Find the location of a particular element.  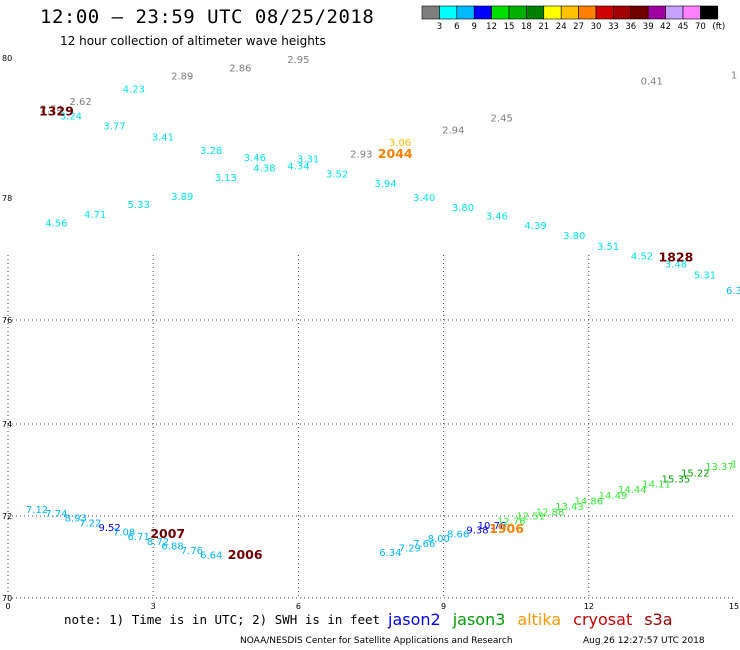

generation-timestamp: Aug 26 12:27:57 UTC 2018 is located at coordinates (644, 641).